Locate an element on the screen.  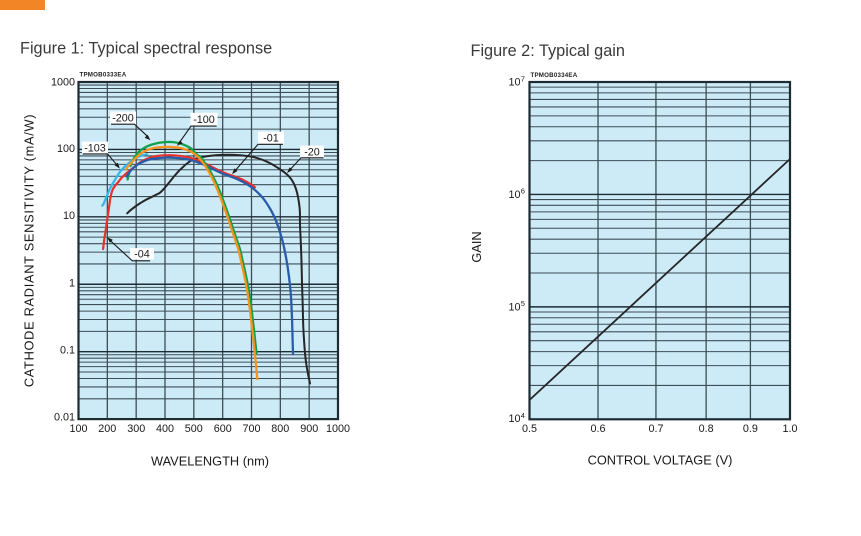
svg-text: WAVELENGTH (nm) is located at coordinates (210, 461).